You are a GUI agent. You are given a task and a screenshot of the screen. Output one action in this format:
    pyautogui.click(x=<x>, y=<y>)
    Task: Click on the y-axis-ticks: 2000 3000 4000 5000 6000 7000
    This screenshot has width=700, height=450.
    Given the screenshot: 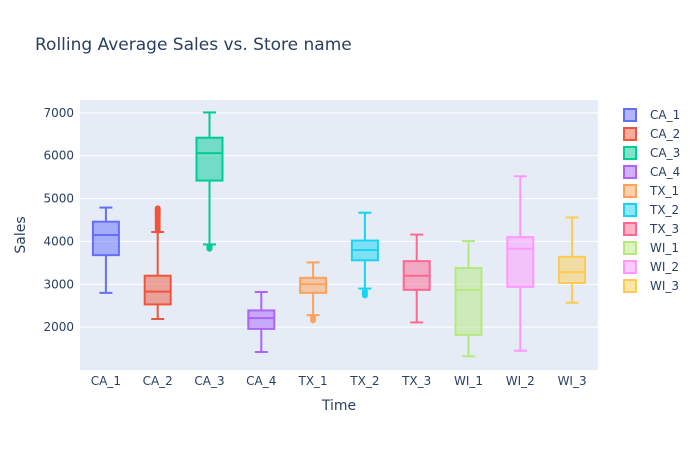 What is the action you would take?
    pyautogui.click(x=58, y=220)
    